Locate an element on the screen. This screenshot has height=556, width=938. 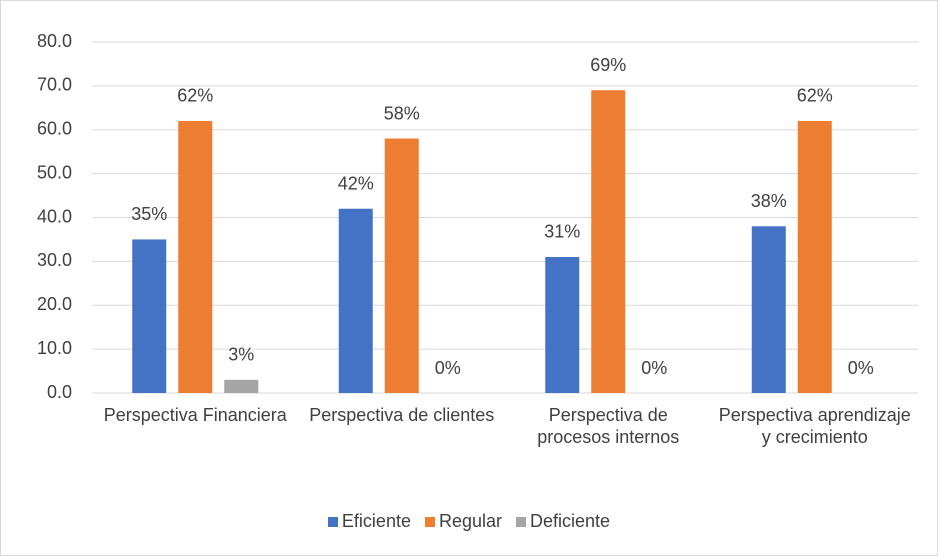
legend: Eficiente Regular Deficiente is located at coordinates (469, 521).